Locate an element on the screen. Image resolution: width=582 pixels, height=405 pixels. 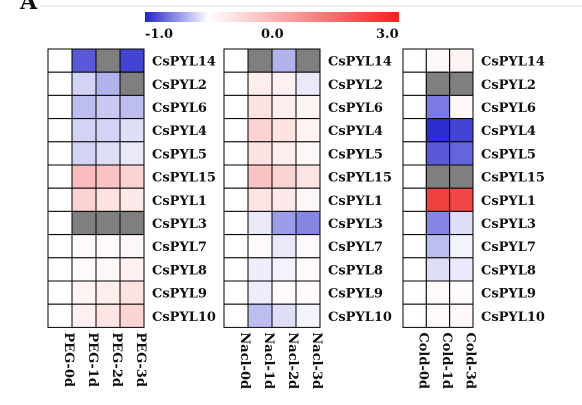
column-label: PEG-2d is located at coordinates (116, 359).